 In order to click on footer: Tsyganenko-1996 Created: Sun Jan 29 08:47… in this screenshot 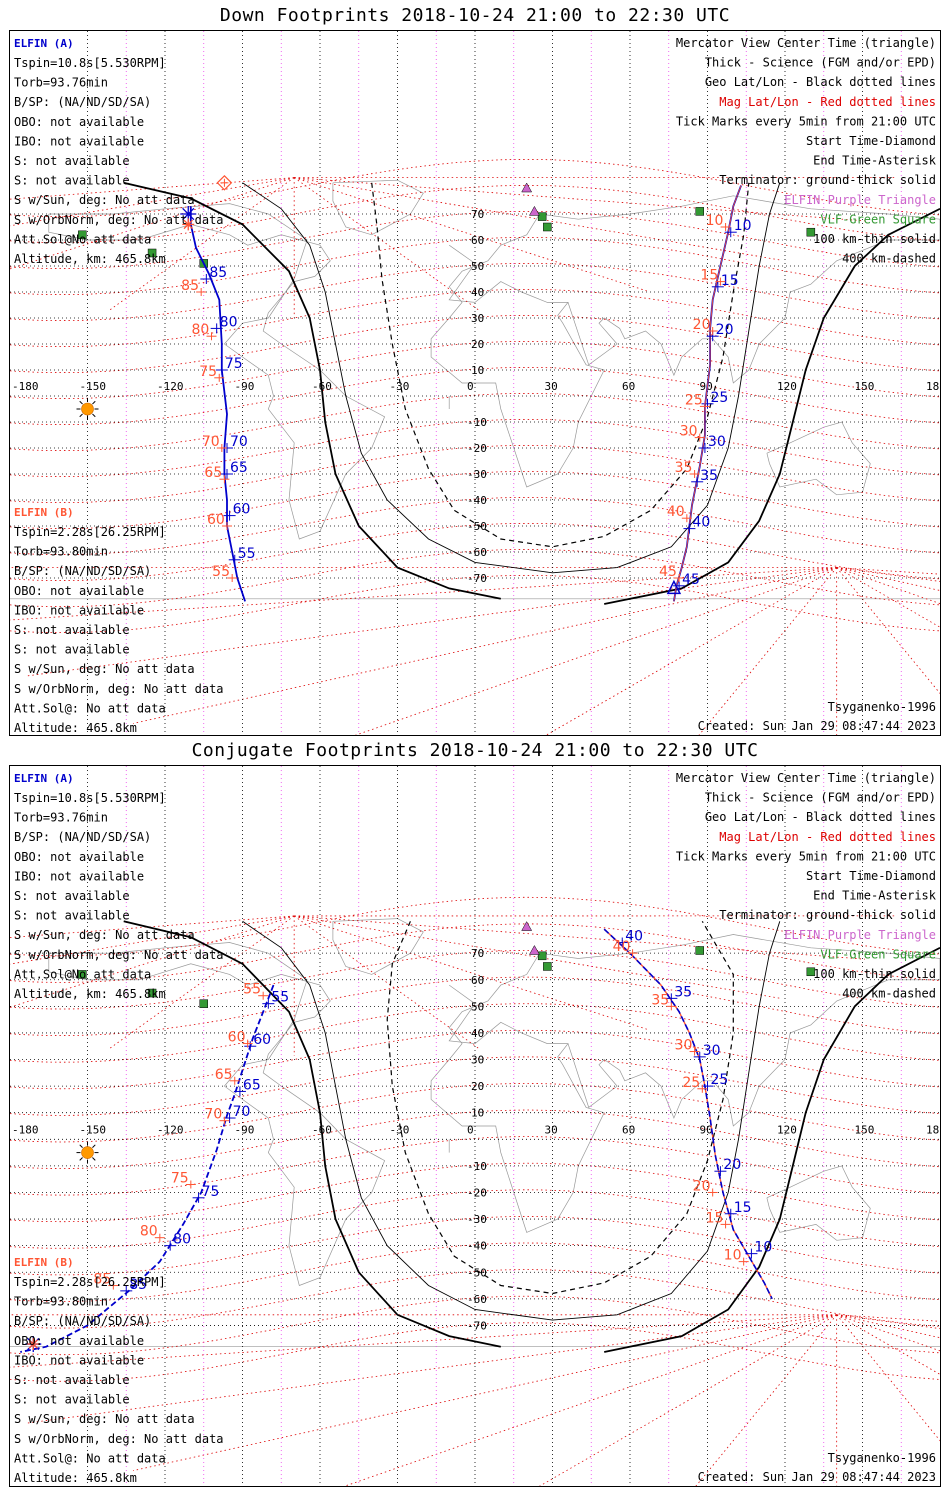, I will do `click(817, 716)`.